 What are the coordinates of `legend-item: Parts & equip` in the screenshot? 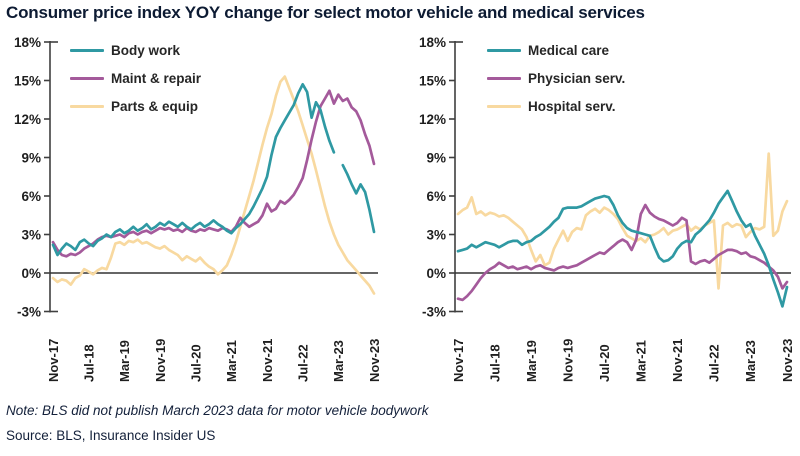 It's located at (135, 106).